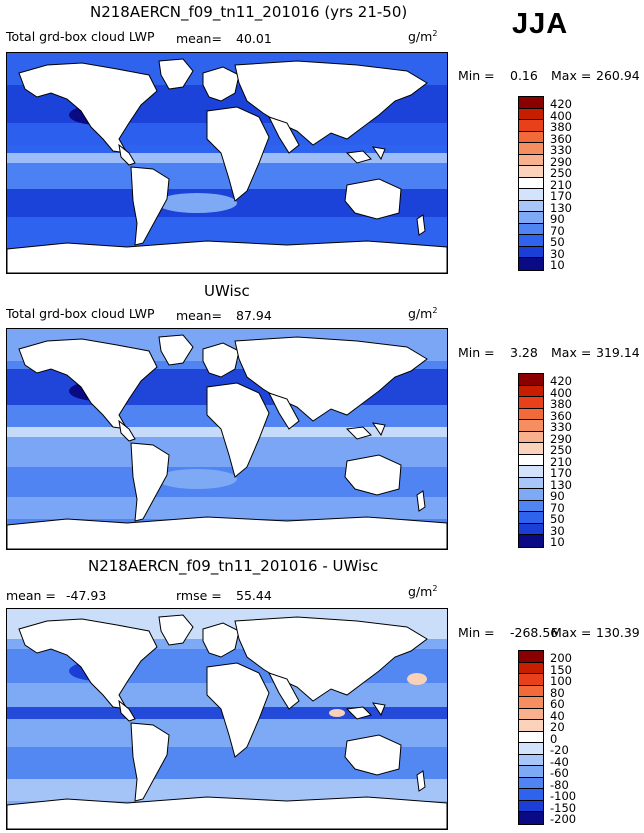 This screenshot has height=833, width=644. I want to click on panel-2-mean-value: 87.94, so click(254, 315).